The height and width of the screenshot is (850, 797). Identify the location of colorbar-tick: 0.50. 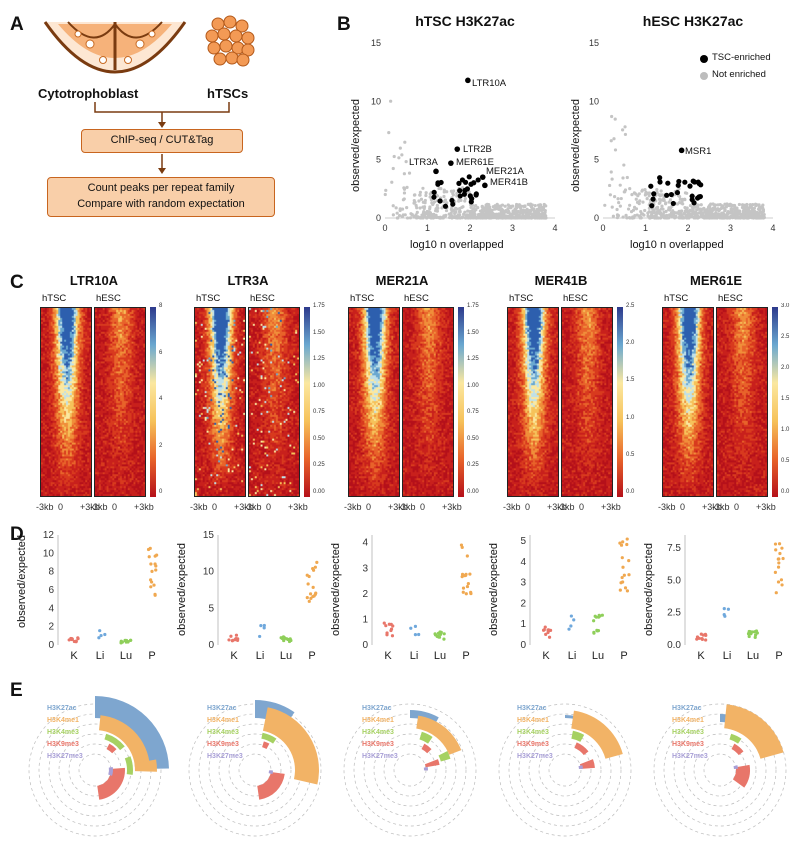
(473, 438).